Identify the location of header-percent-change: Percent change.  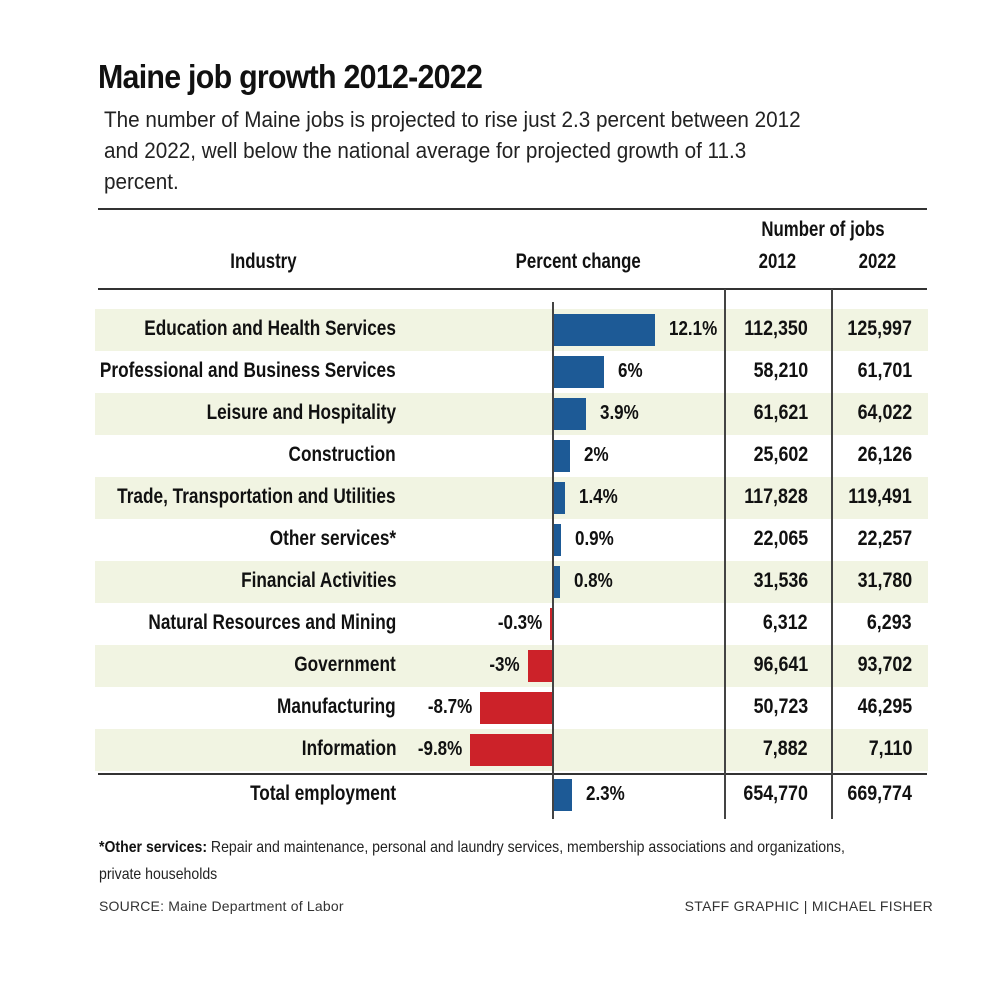
(578, 261).